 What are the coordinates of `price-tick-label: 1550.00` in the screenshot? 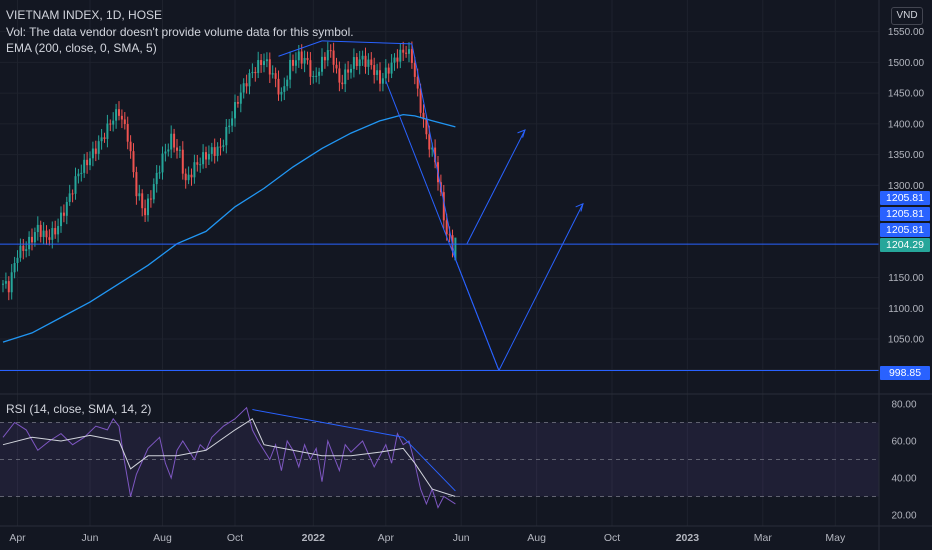 It's located at (906, 32).